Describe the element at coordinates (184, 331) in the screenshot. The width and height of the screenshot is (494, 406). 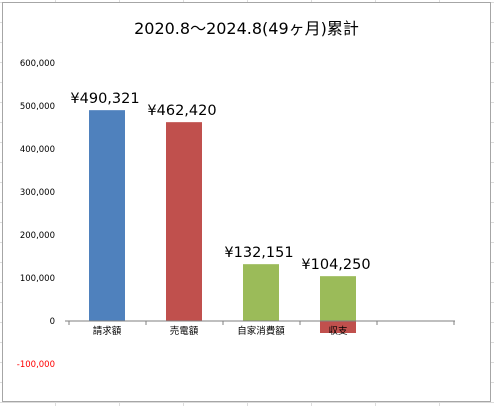
I see `category-label: 売電額` at that location.